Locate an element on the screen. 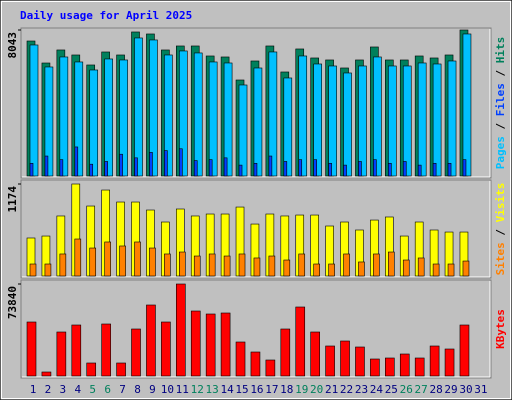 This screenshot has width=512, height=400. legend: Pages / Files / Hits is located at coordinates (500, 103).